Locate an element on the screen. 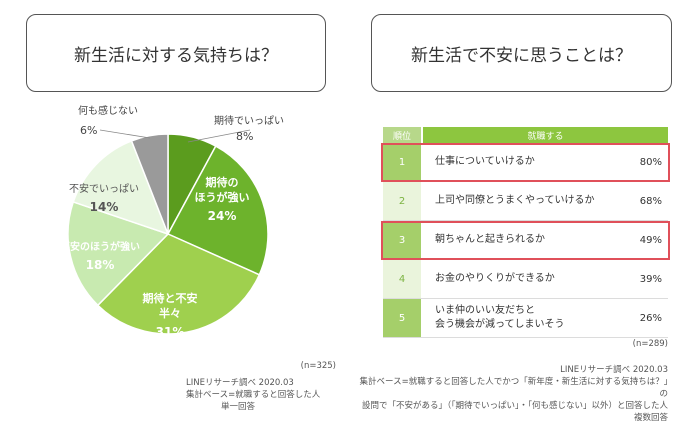 This screenshot has width=700, height=438. pie-label-2: 期待と不安 is located at coordinates (170, 298).